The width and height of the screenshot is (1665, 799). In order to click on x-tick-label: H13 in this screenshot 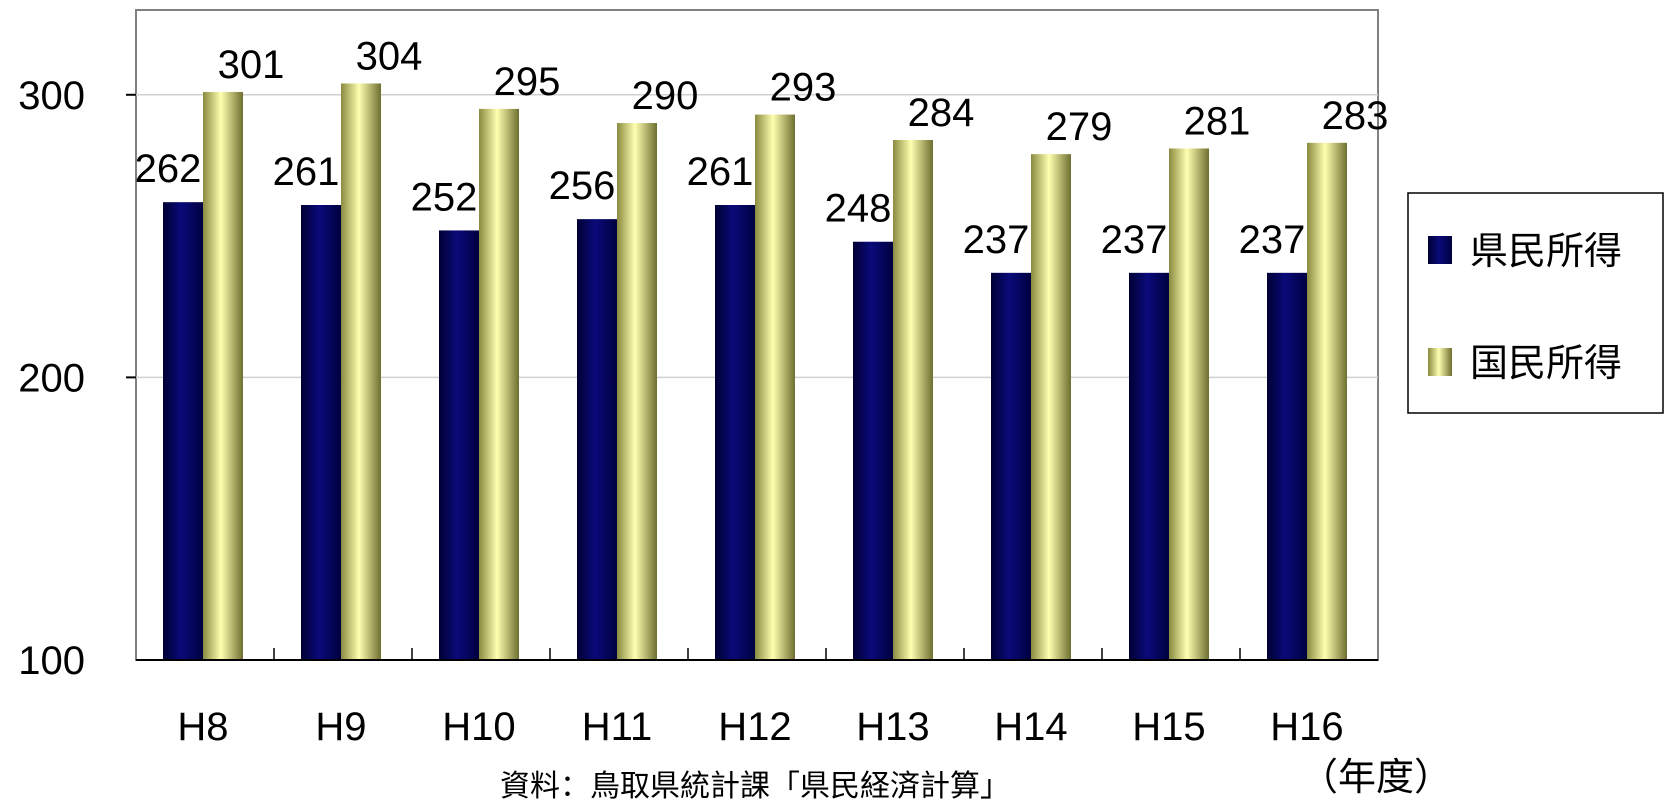, I will do `click(892, 727)`.